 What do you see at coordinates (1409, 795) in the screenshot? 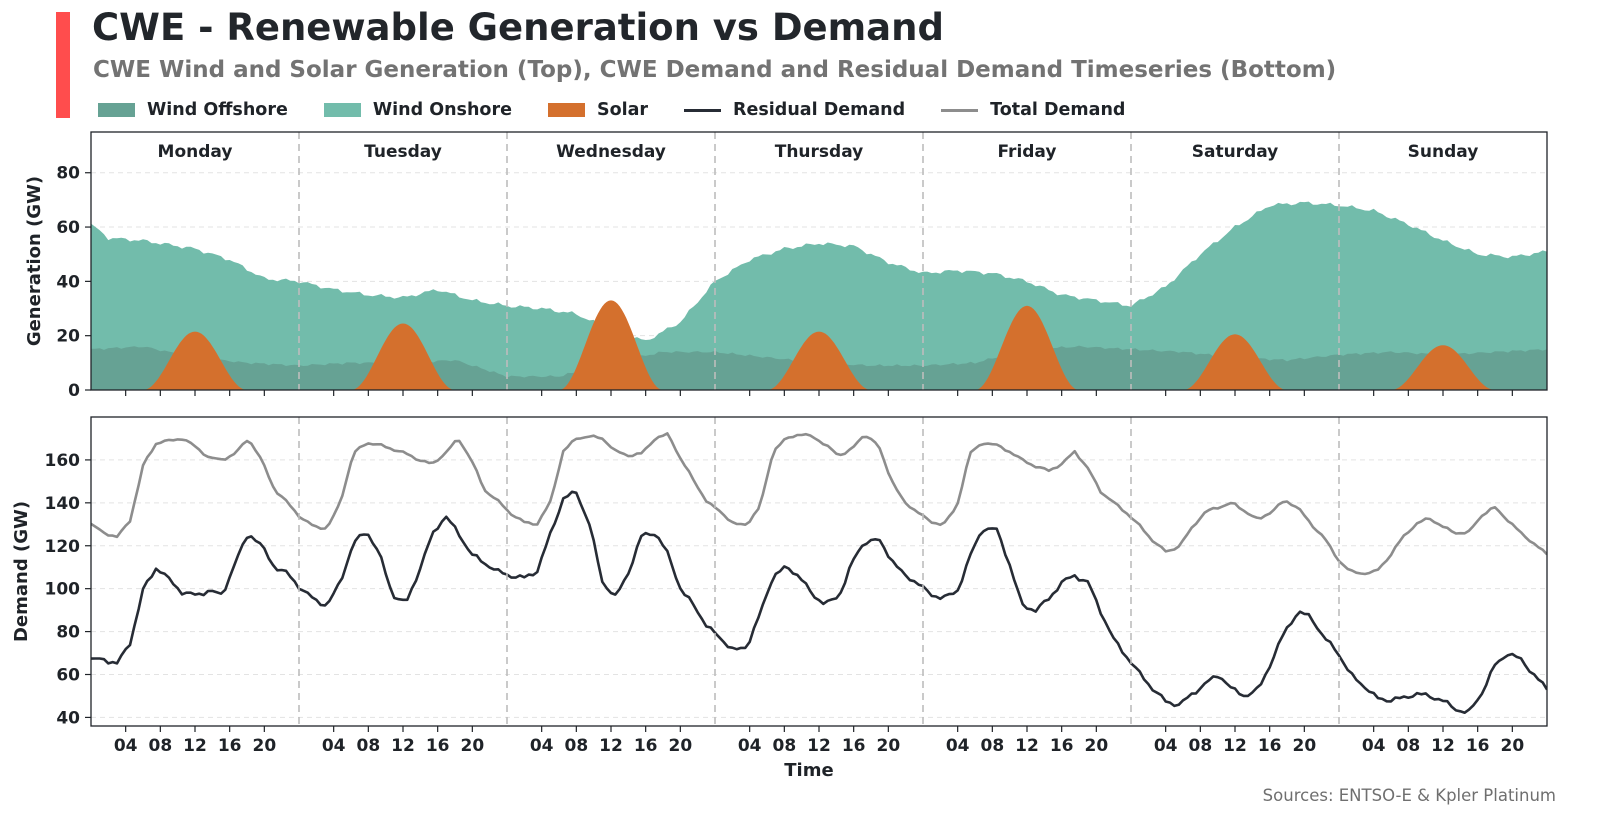
I see `source-note: Sources: ENTSO-E & Kpler Platinum` at bounding box center [1409, 795].